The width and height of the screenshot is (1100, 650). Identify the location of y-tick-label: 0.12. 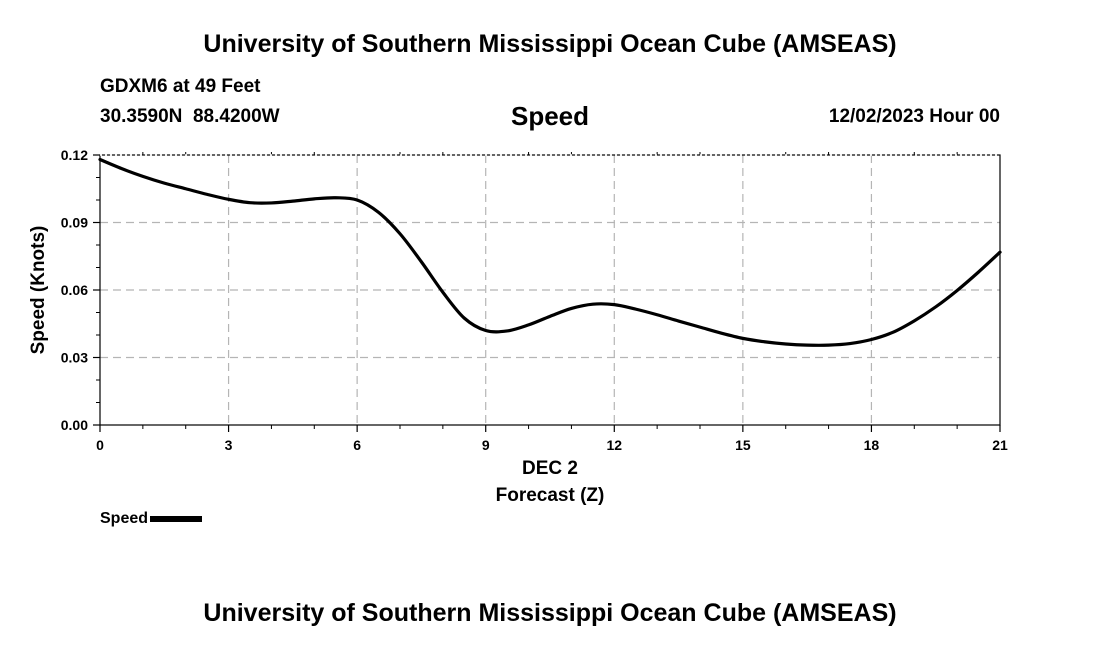
(74, 155).